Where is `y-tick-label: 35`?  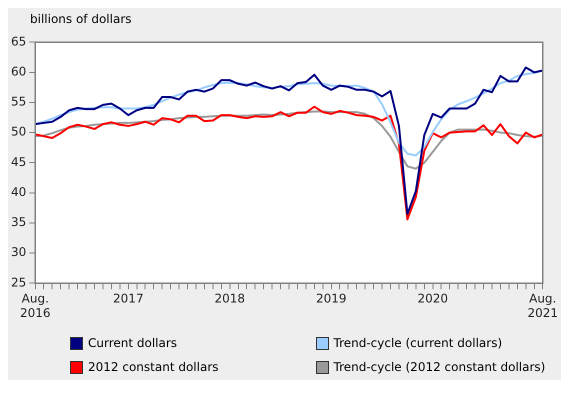
y-tick-label: 35 is located at coordinates (18, 222).